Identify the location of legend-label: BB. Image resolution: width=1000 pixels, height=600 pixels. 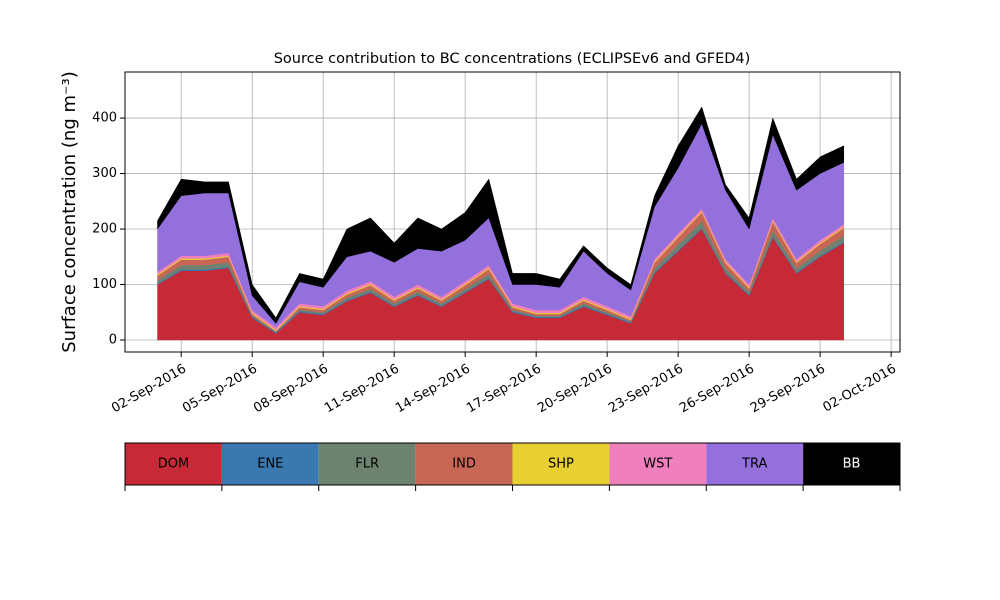
(852, 464).